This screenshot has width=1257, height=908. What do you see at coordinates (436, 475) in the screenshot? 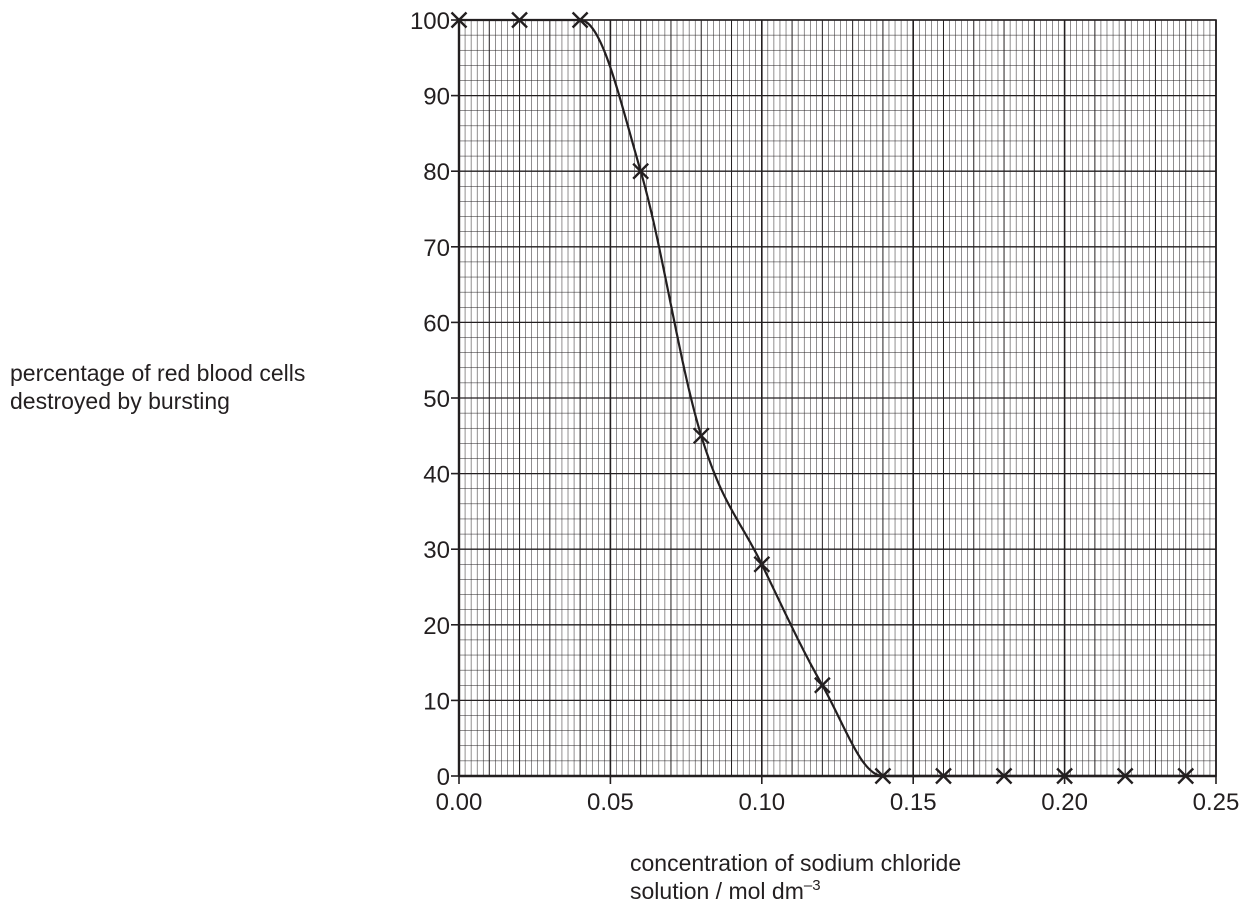
I see `y-tick-label: 40` at bounding box center [436, 475].